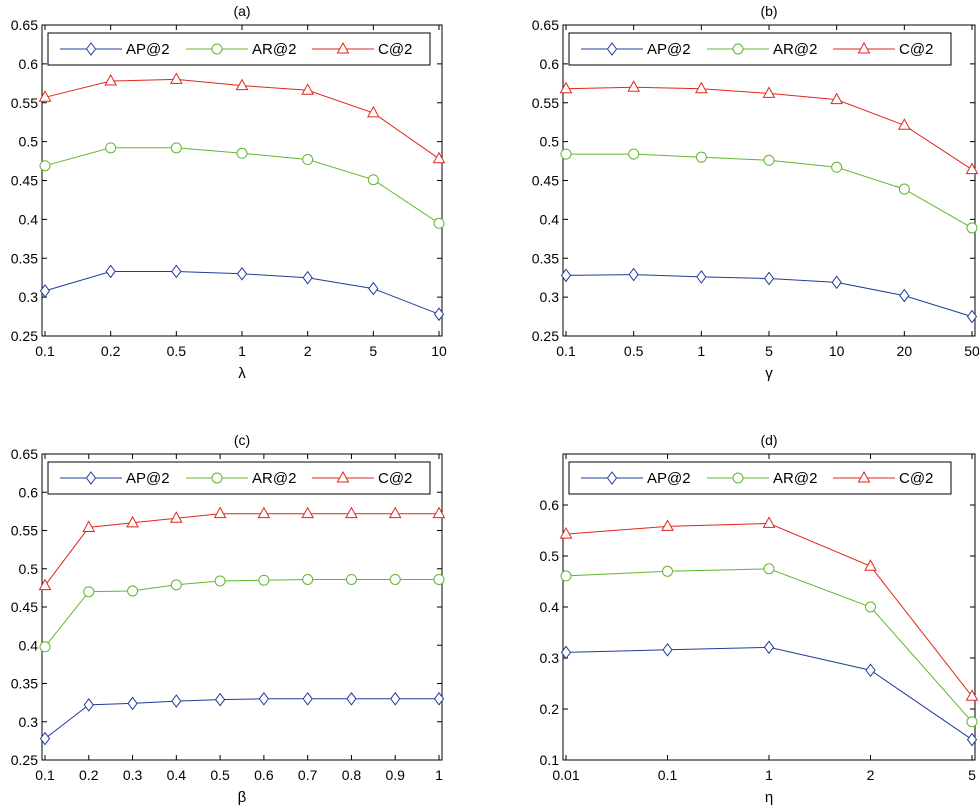  What do you see at coordinates (352, 775) in the screenshot?
I see `x-tick-label: 0.8` at bounding box center [352, 775].